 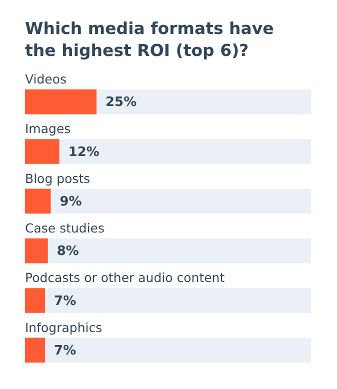 What do you see at coordinates (65, 228) in the screenshot?
I see `y-tick-label: Case studies` at bounding box center [65, 228].